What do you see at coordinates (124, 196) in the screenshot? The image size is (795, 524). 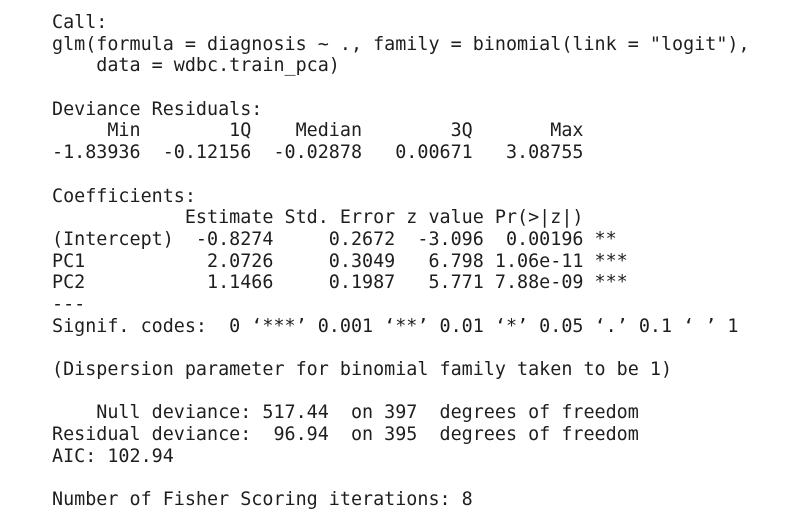 I see `output-line: Coefficients:` at bounding box center [124, 196].